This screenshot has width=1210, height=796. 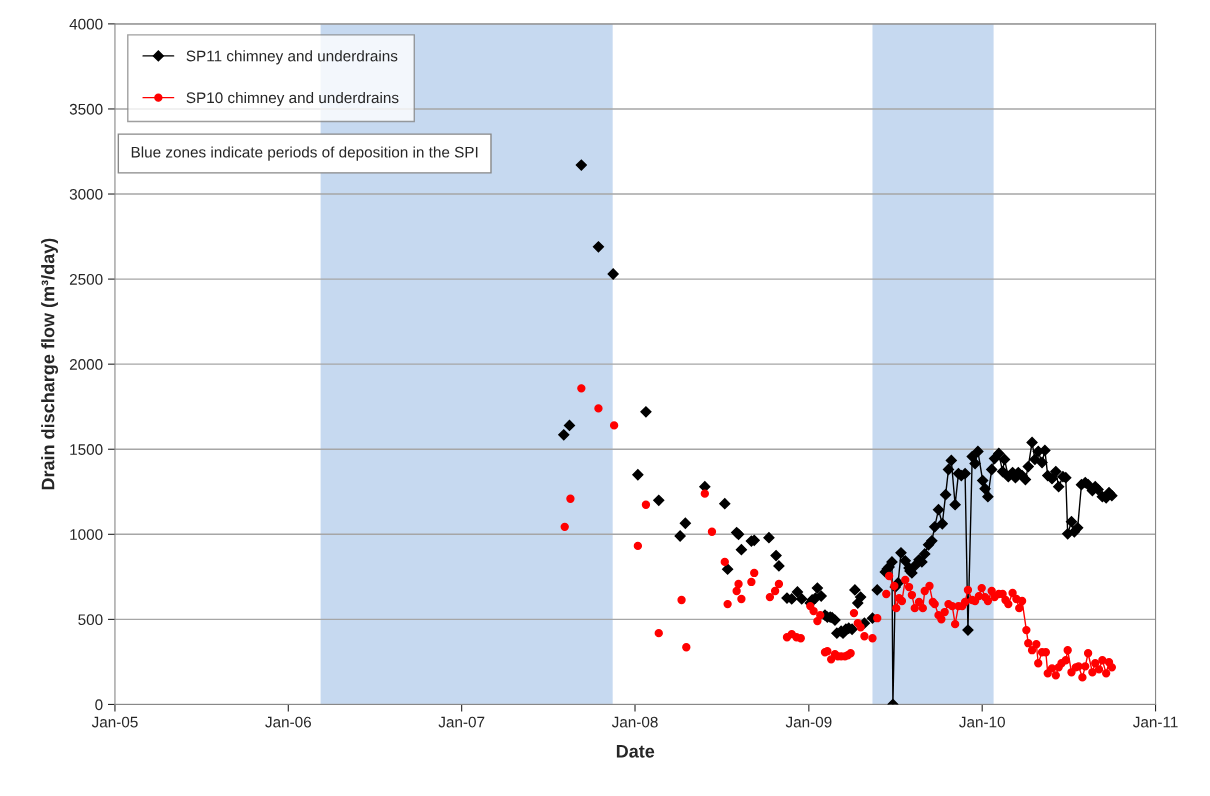 What do you see at coordinates (808, 722) in the screenshot?
I see `x-tick-label: Jan-09` at bounding box center [808, 722].